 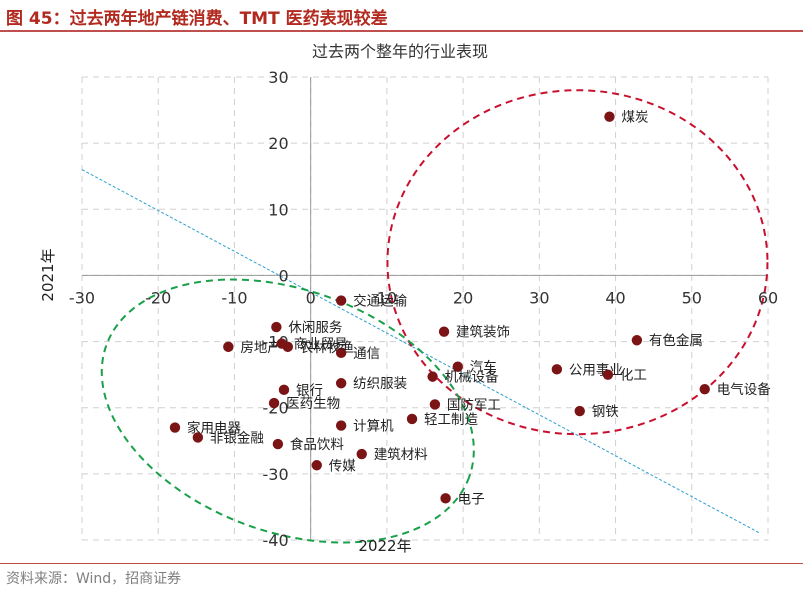 What do you see at coordinates (278, 77) in the screenshot?
I see `y-tick-label: 30` at bounding box center [278, 77].